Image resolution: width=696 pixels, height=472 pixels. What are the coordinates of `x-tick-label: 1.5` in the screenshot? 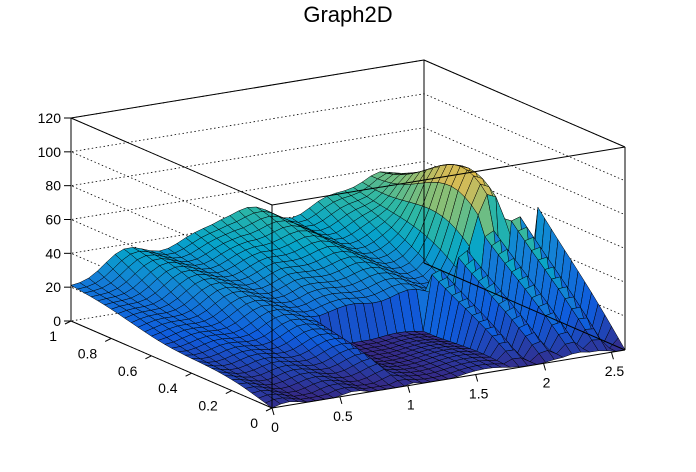 It's located at (479, 394).